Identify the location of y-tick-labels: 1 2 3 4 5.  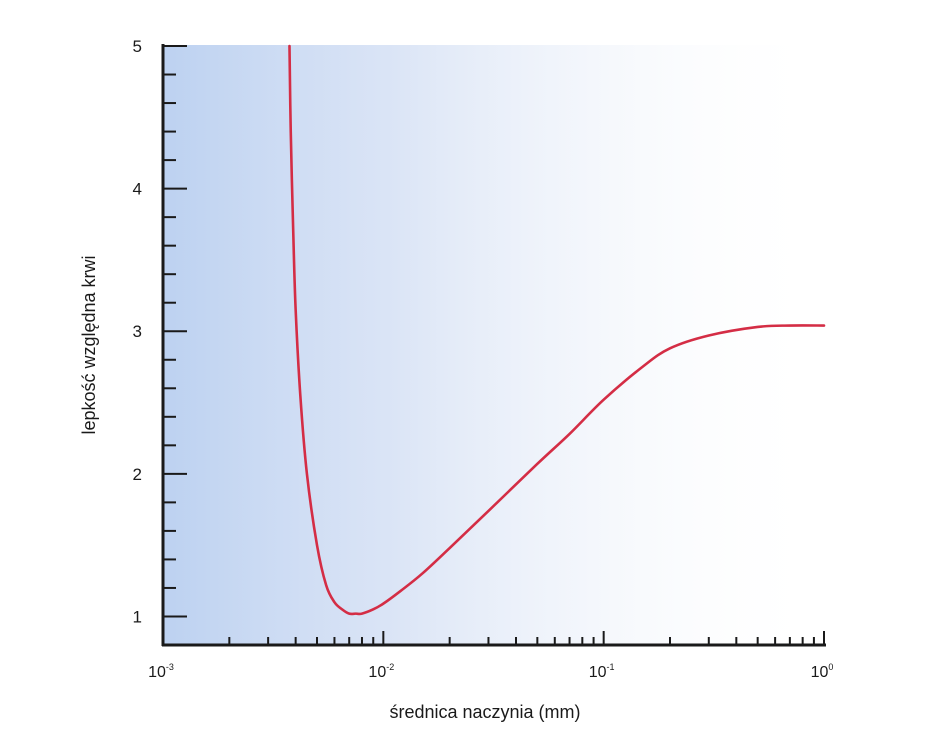
(137, 331).